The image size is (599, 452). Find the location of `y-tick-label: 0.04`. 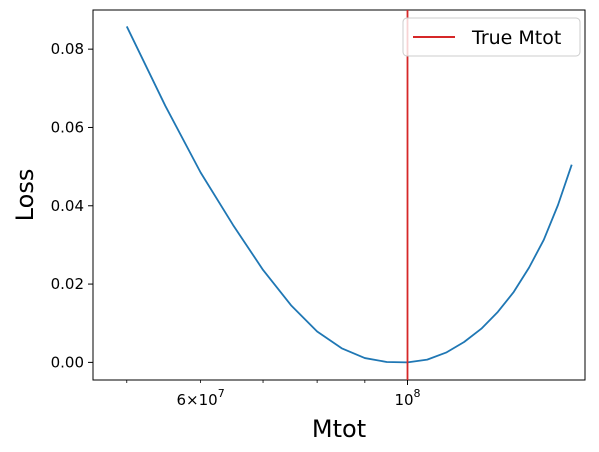

y-tick-label: 0.04 is located at coordinates (67, 206).